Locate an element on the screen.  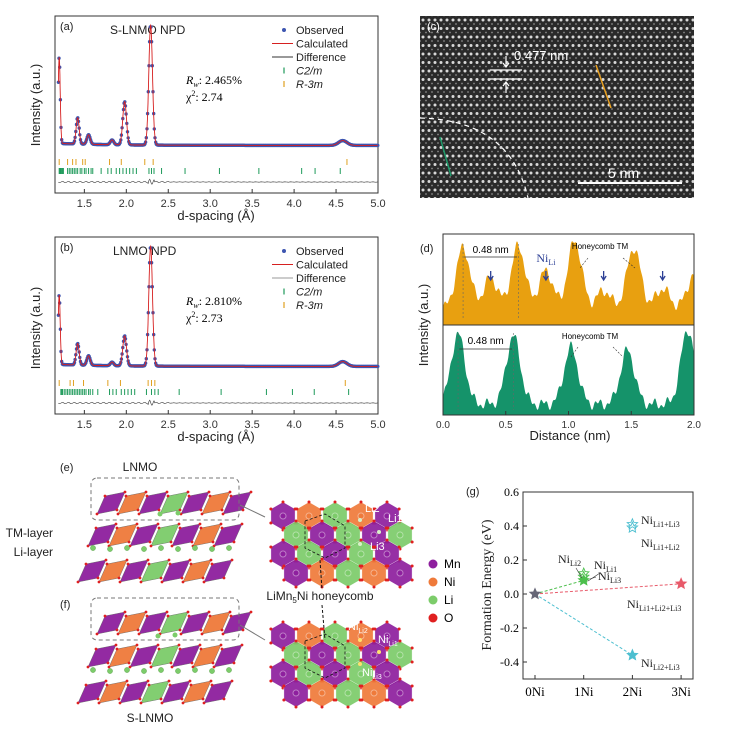
arrow-down-icon is located at coordinates (506, 62).